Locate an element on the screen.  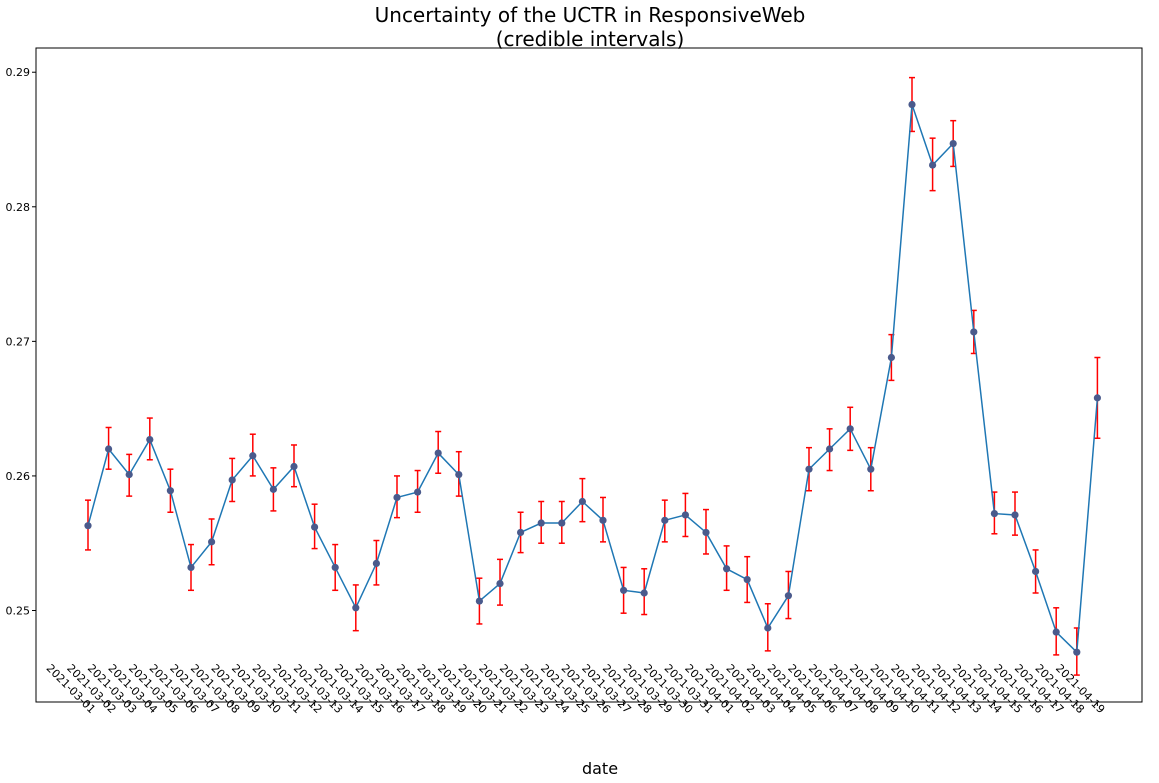
y-axis: 0.25 0.26 0.27 0.28 0.29 is located at coordinates (21, 341).